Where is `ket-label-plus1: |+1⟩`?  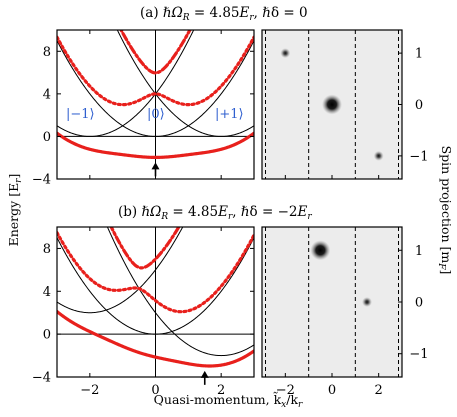 ket-label-plus1: |+1⟩ is located at coordinates (229, 114).